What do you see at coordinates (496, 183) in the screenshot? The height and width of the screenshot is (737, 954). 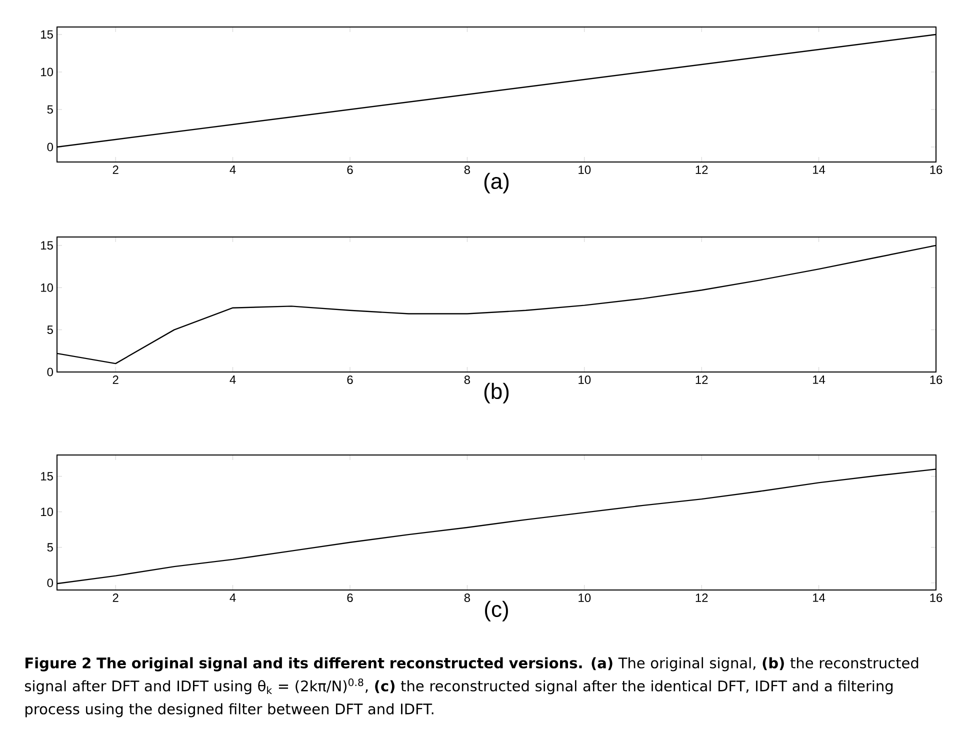 I see `x-axis-title: (a)` at bounding box center [496, 183].